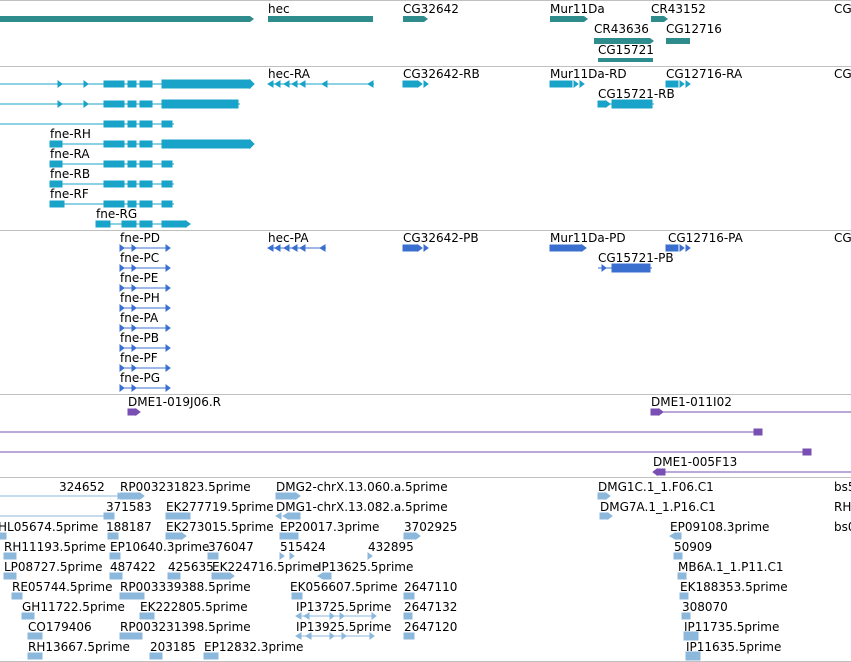 This screenshot has height=662, width=851. Describe the element at coordinates (191, 567) in the screenshot. I see `est-label: 425635` at that location.